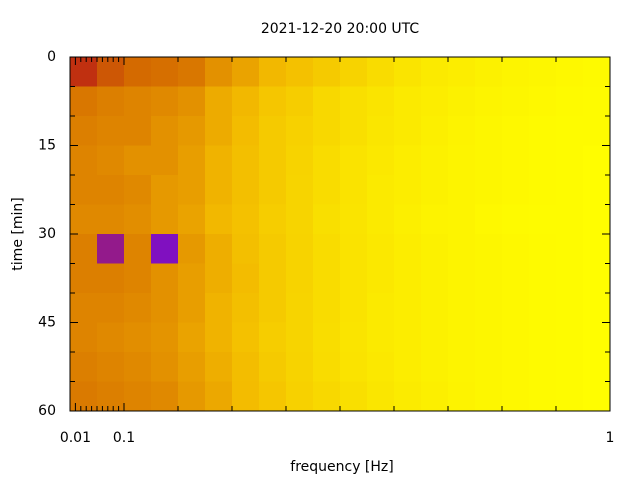 The image size is (640, 480). What do you see at coordinates (341, 467) in the screenshot?
I see `x-axis-label: frequency [Hz]` at bounding box center [341, 467].